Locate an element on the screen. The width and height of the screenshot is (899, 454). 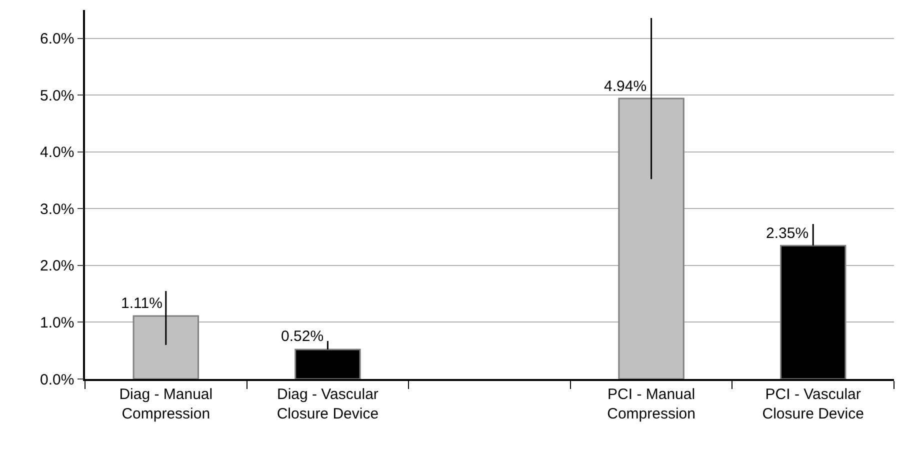
y-tick-label: 4.0% is located at coordinates (57, 153).